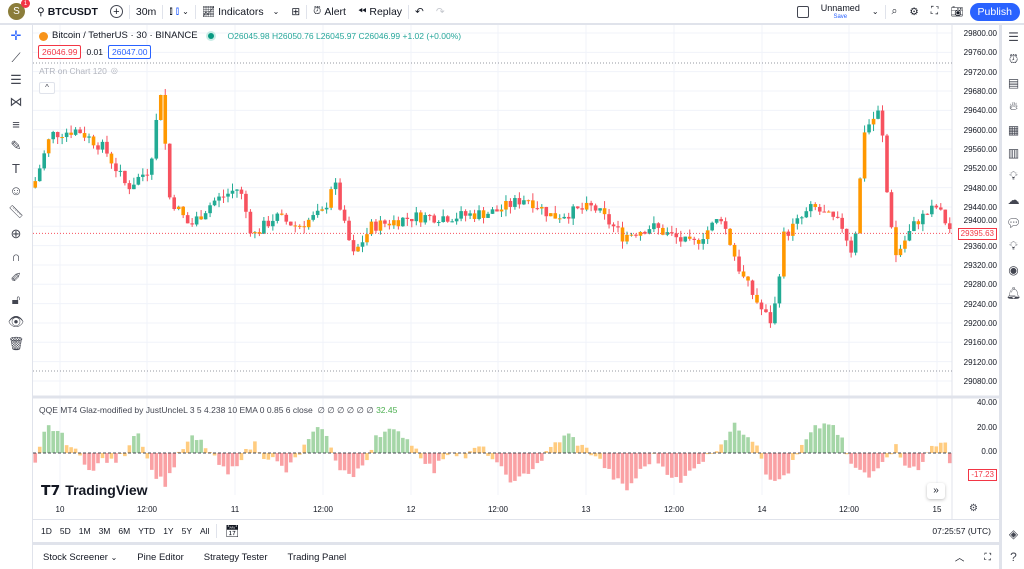  Describe the element at coordinates (840, 12) in the screenshot. I see `layout-name-button: Unnamed Save` at that location.